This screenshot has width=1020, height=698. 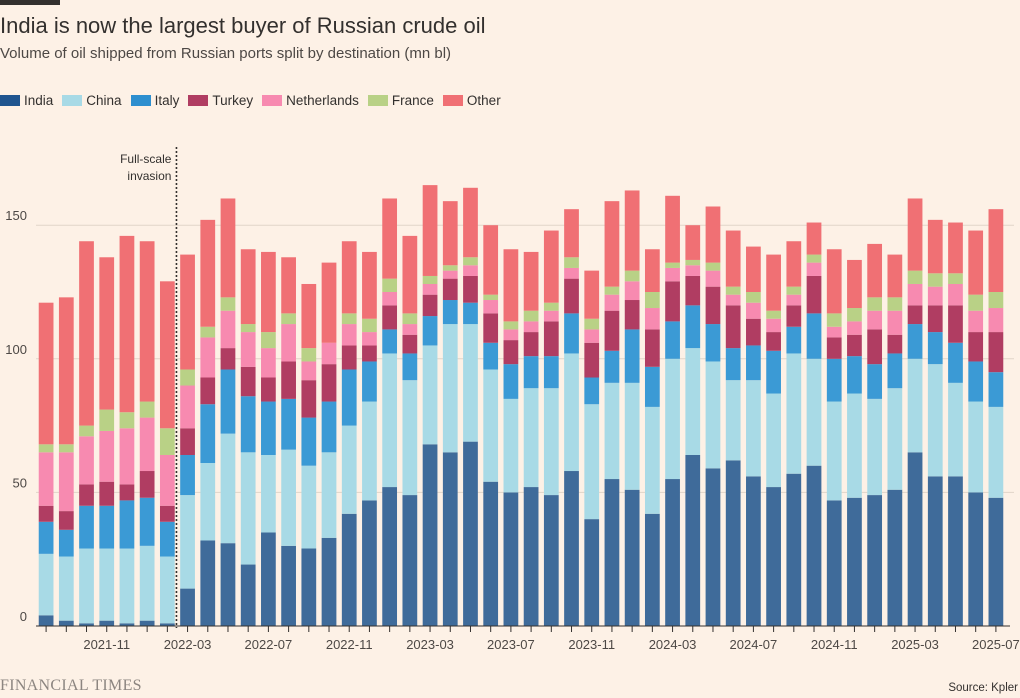 What do you see at coordinates (140, 100) in the screenshot?
I see `legend-swatch-italy` at bounding box center [140, 100].